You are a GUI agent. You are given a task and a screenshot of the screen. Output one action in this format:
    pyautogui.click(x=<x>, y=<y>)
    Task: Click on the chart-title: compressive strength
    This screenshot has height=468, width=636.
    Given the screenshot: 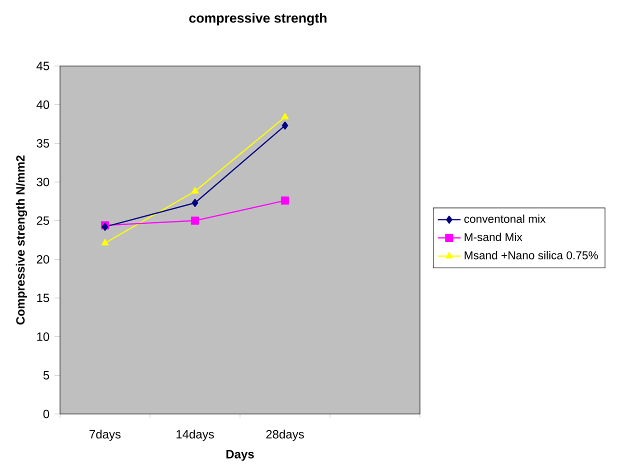 What is the action you would take?
    pyautogui.click(x=257, y=19)
    